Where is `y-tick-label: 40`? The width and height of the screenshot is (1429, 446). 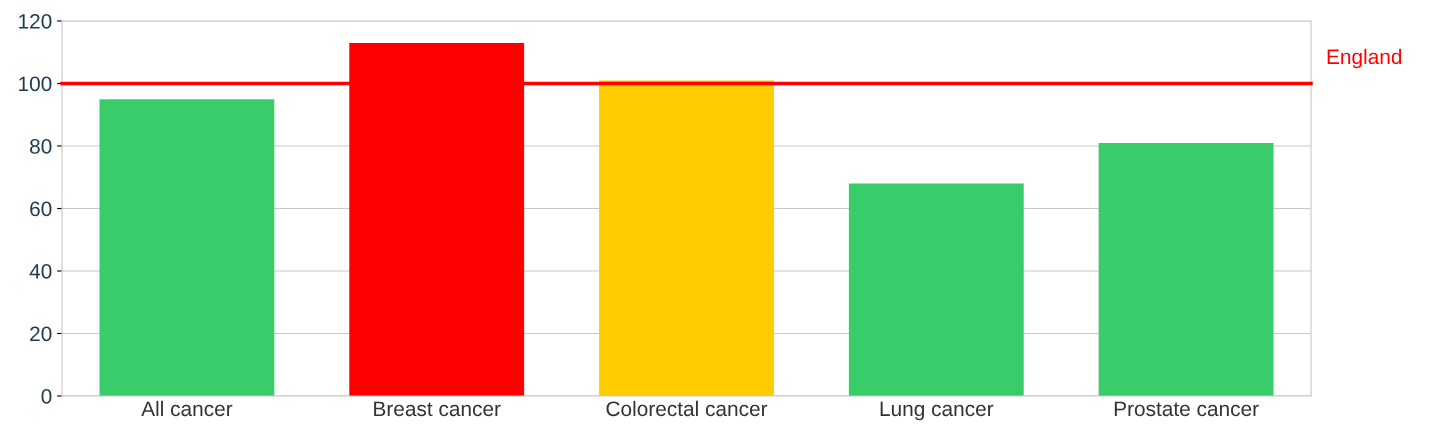 y-tick-label: 40 is located at coordinates (40, 271).